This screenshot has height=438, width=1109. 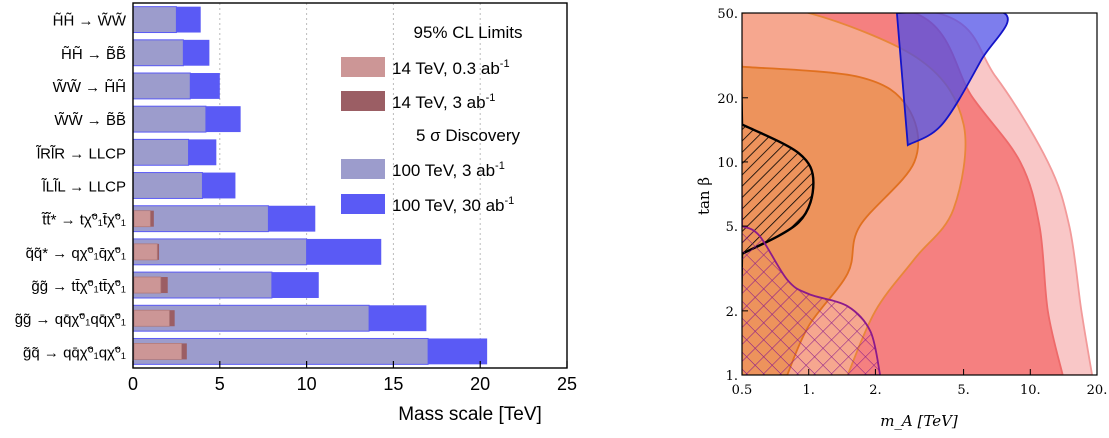 I want to click on row-label: g̃g̃ → qq̄χ̃⁰₁qq̄χ̃⁰₁, so click(x=70, y=319).